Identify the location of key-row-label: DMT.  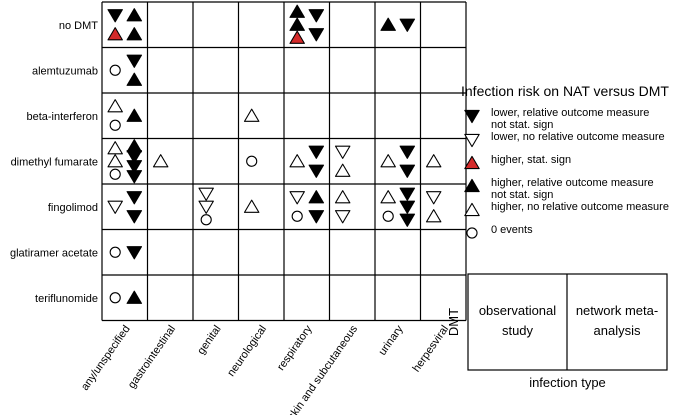
(453, 322).